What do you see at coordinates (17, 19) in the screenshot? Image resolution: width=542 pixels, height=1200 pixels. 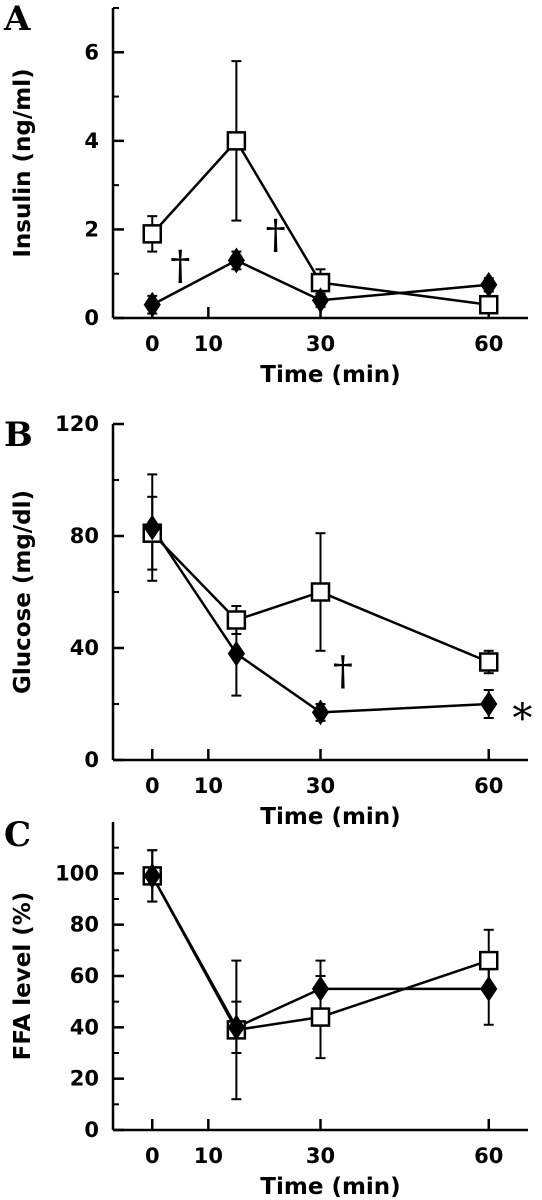 I see `panel-letter: A` at bounding box center [17, 19].